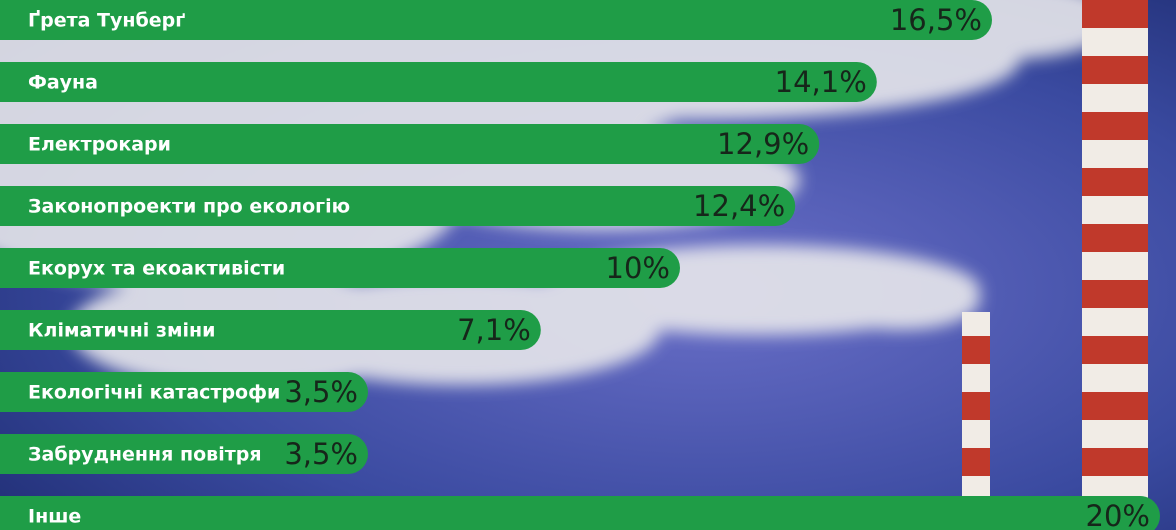  Describe the element at coordinates (638, 268) in the screenshot. I see `value-label: 10%` at that location.